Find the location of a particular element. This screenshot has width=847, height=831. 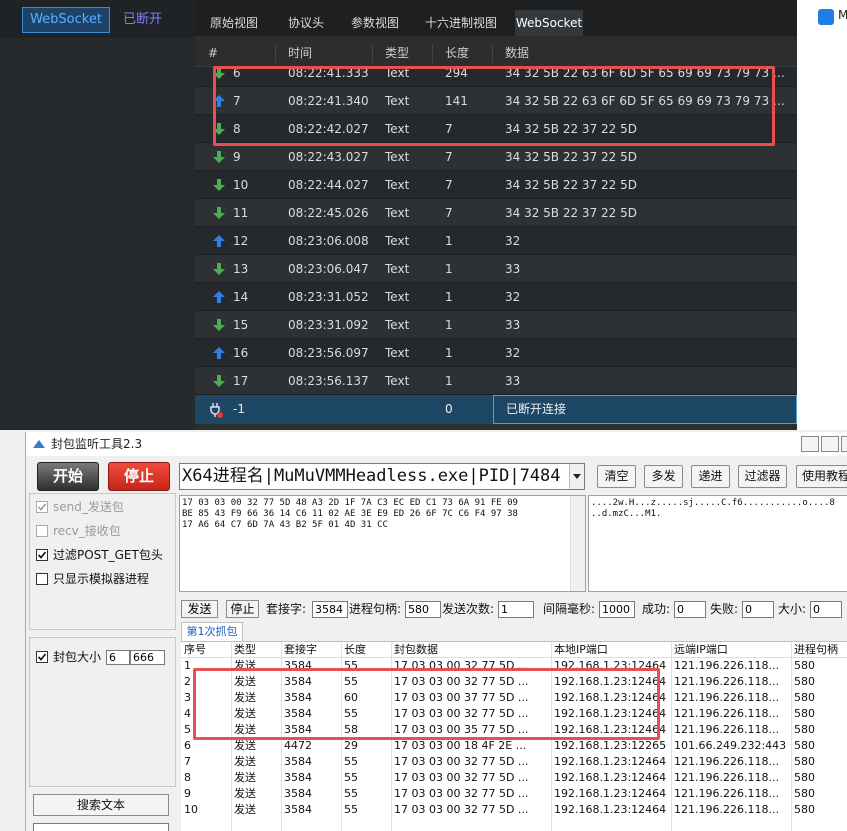

toolbar-button: 递进 is located at coordinates (710, 476).